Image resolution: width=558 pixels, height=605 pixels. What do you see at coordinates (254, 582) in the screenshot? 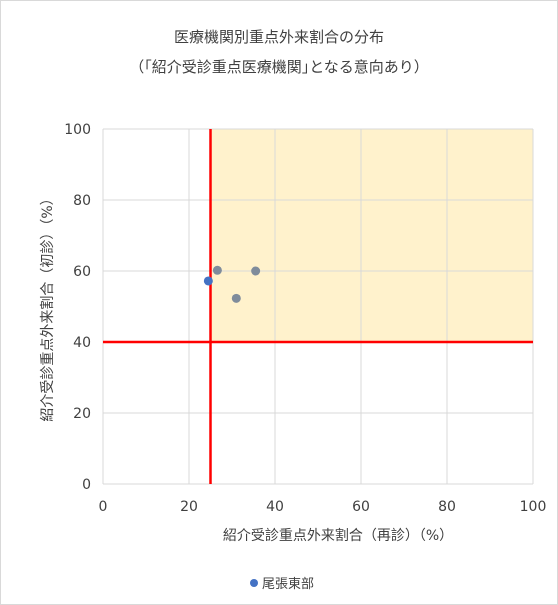
I see `legend-marker` at bounding box center [254, 582].